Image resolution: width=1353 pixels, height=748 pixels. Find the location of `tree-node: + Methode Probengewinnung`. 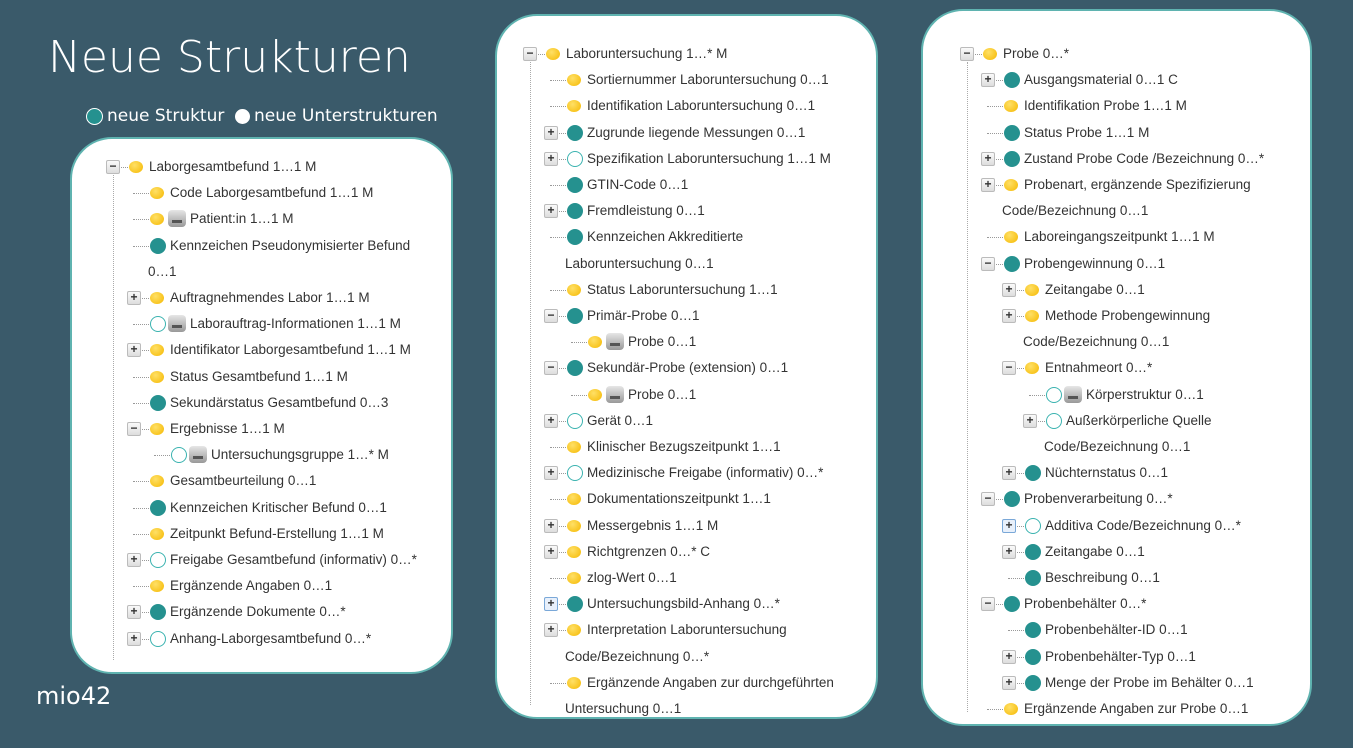

tree-node: + Methode Probengewinnung is located at coordinates (1116, 316).